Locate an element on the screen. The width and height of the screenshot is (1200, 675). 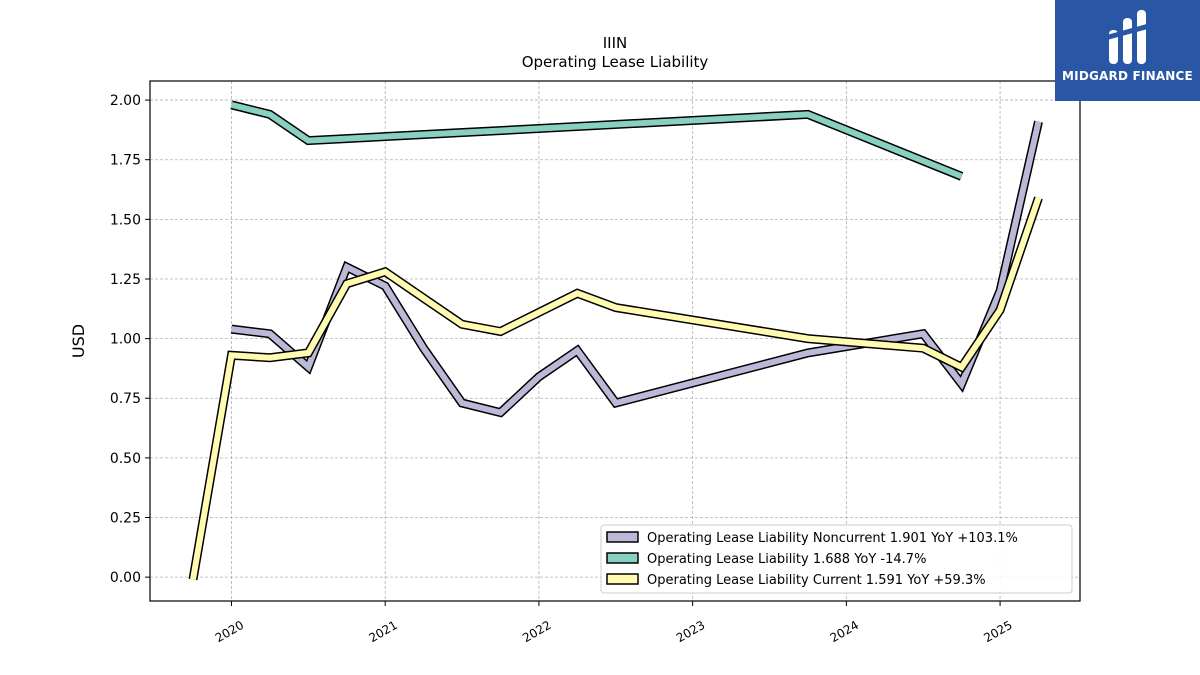
y-tick-label: 0.75 is located at coordinates (125, 399).